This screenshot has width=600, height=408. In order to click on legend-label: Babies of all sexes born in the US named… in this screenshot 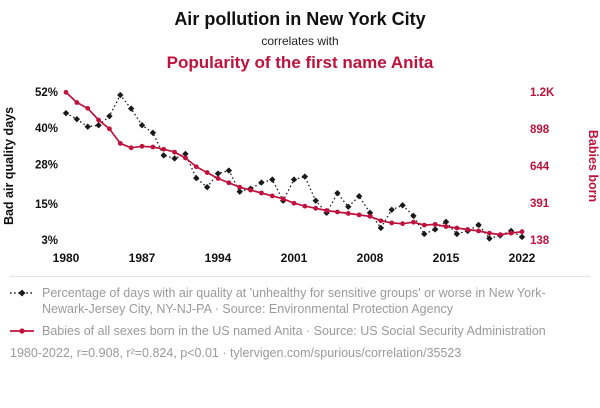, I will do `click(294, 331)`.